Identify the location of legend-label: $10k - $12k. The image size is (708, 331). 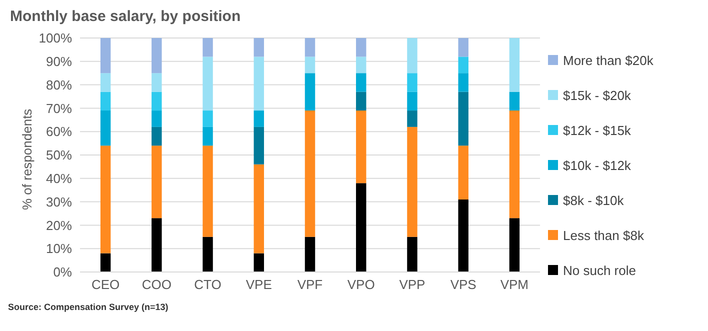
(597, 165).